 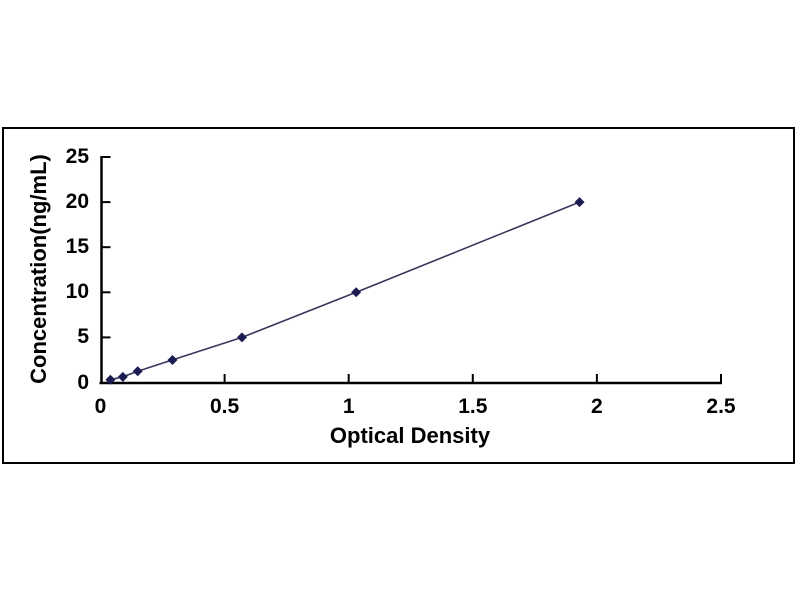 What do you see at coordinates (721, 406) in the screenshot?
I see `x-axis-tick-label: 2.5` at bounding box center [721, 406].